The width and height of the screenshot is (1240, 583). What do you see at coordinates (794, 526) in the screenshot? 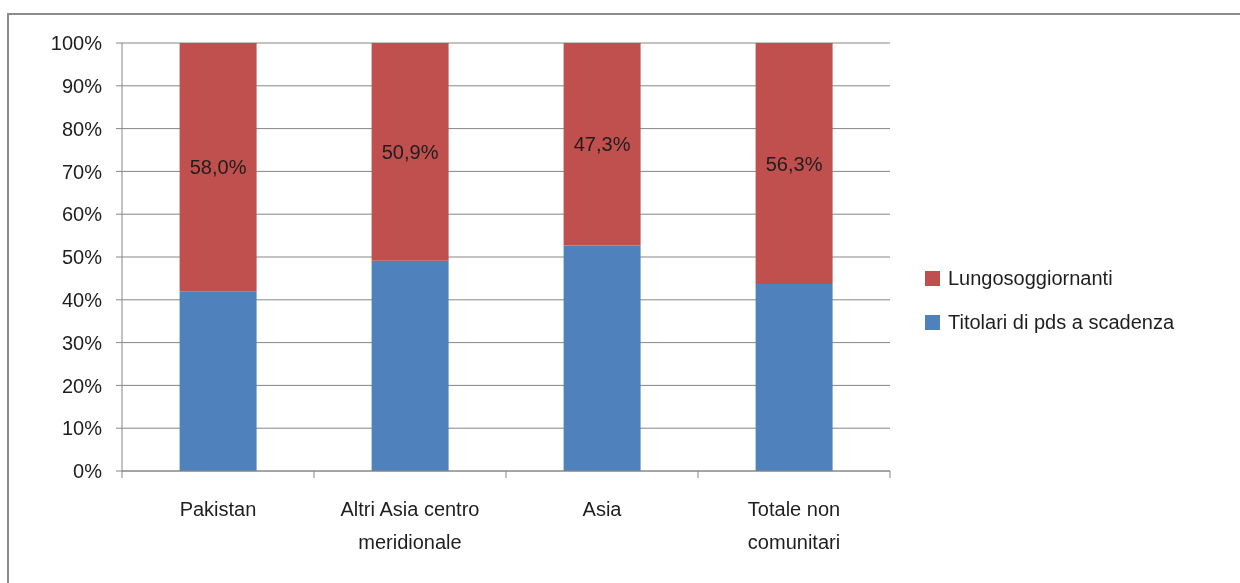
I see `x-tick-label: Totale non comunitari` at bounding box center [794, 526].